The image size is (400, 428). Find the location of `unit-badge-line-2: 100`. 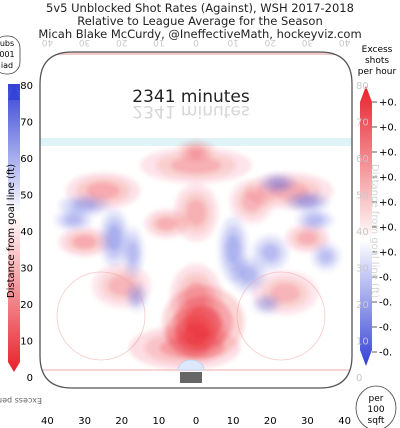

unit-badge-line-2: 100 is located at coordinates (375, 410).